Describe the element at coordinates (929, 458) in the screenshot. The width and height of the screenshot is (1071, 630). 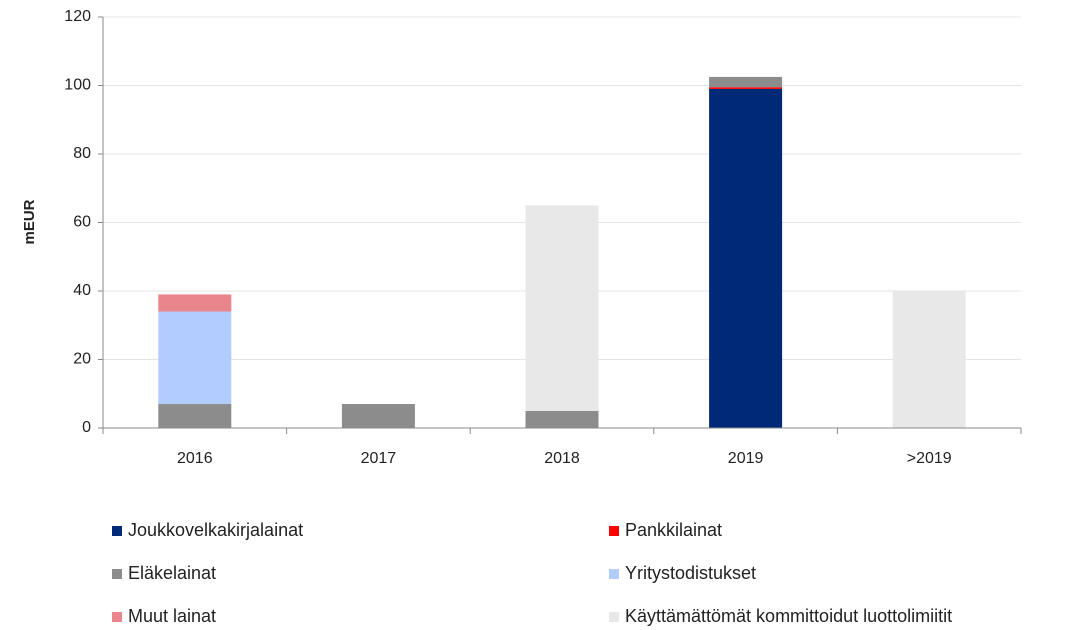
I see `x-tick-label: >2019` at that location.